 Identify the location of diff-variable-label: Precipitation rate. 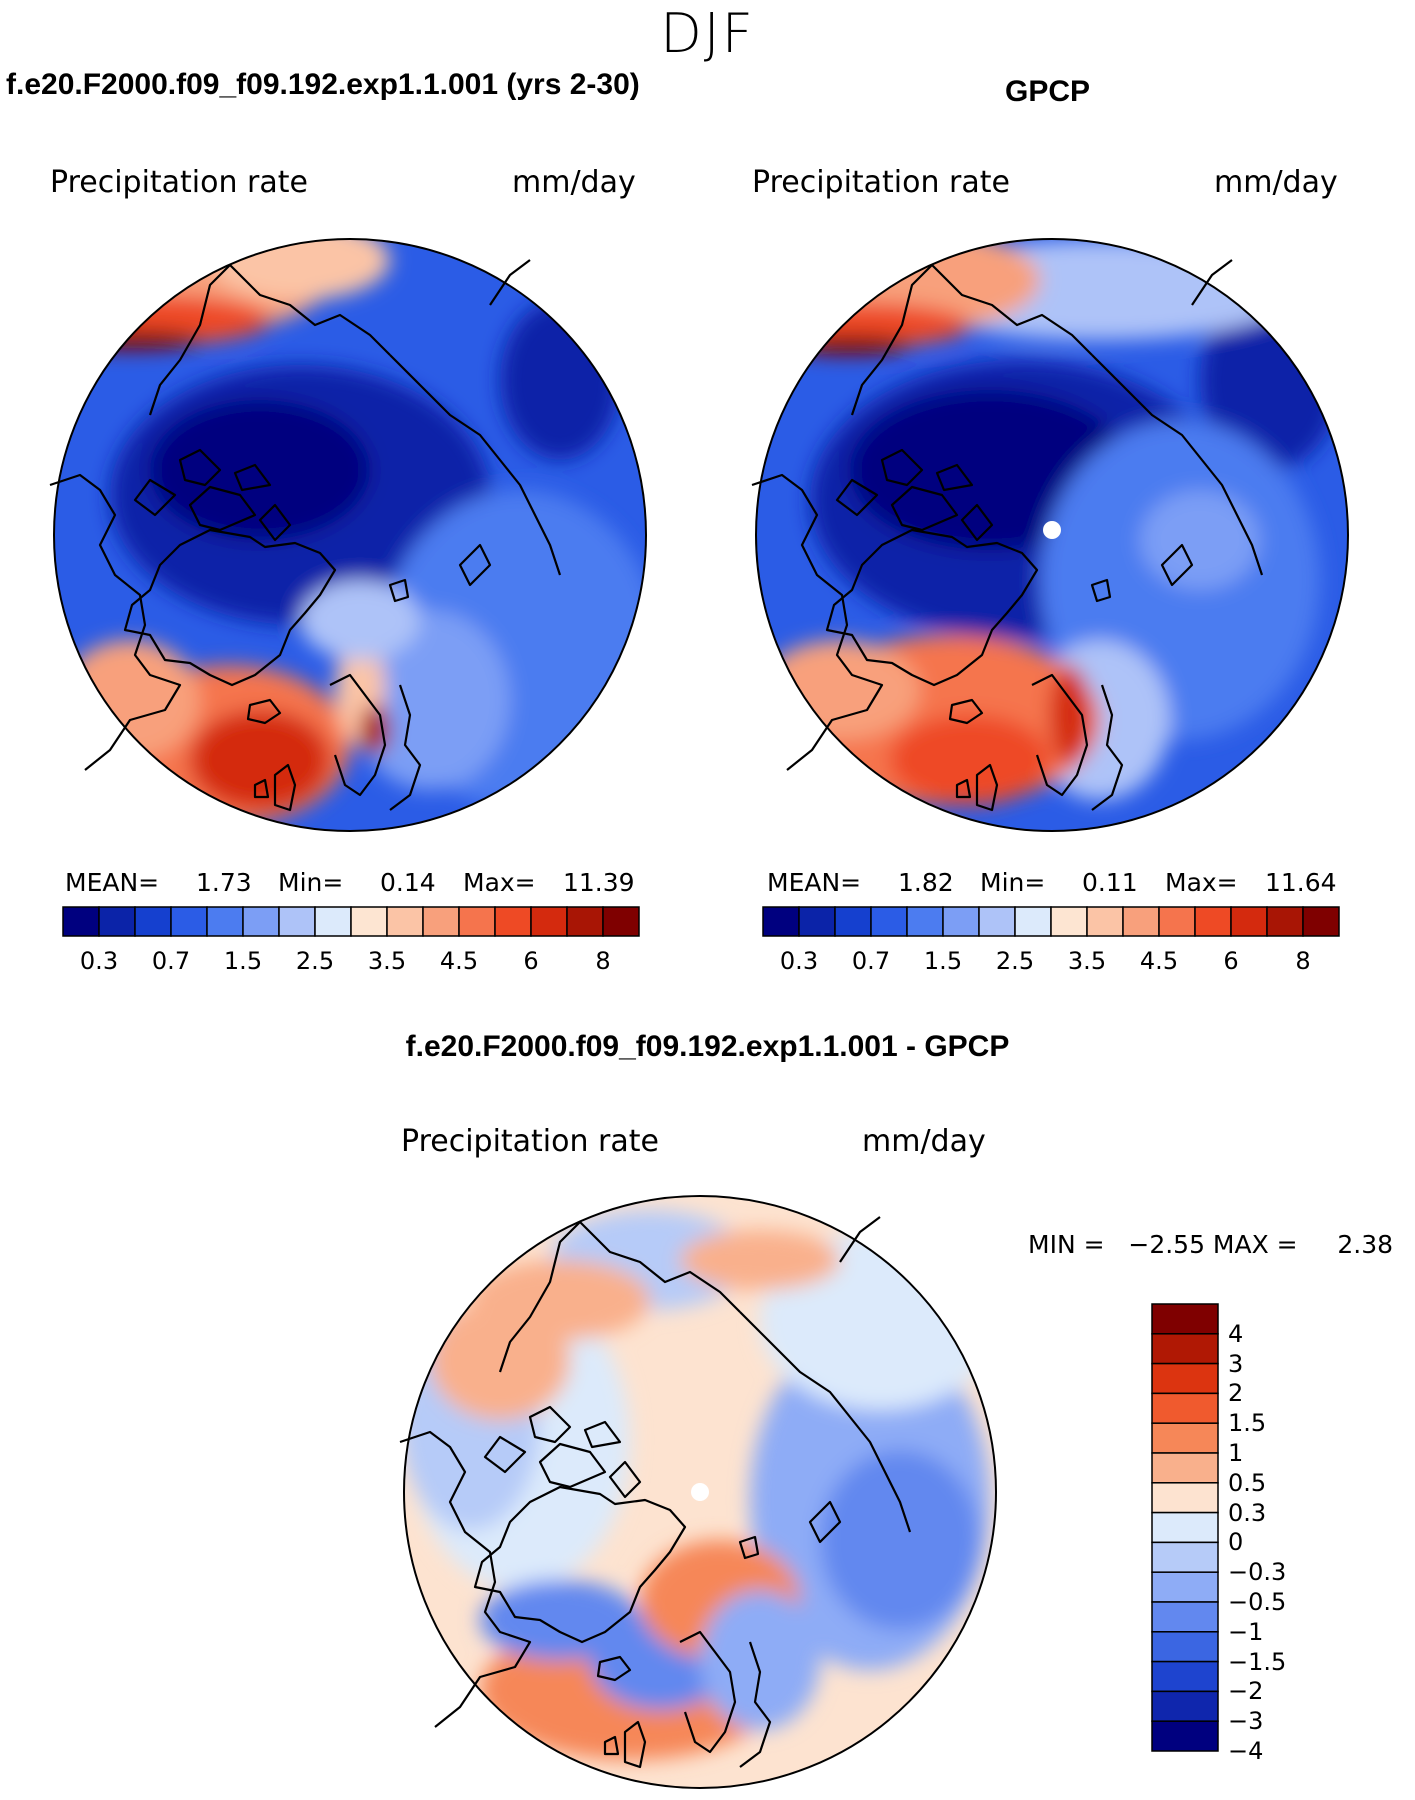
(530, 1141).